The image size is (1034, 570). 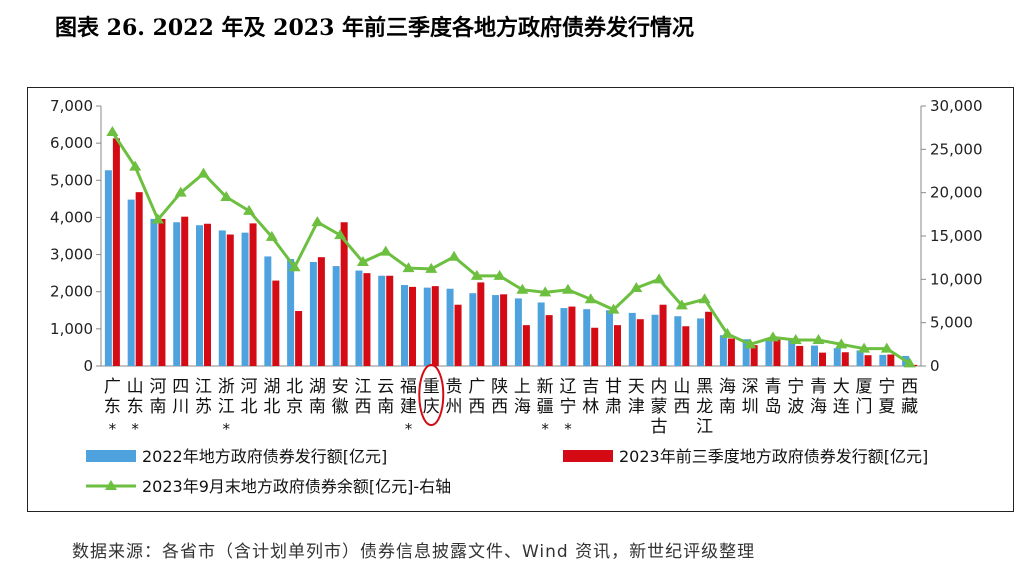 I want to click on category-label-char: 青, so click(x=818, y=387).